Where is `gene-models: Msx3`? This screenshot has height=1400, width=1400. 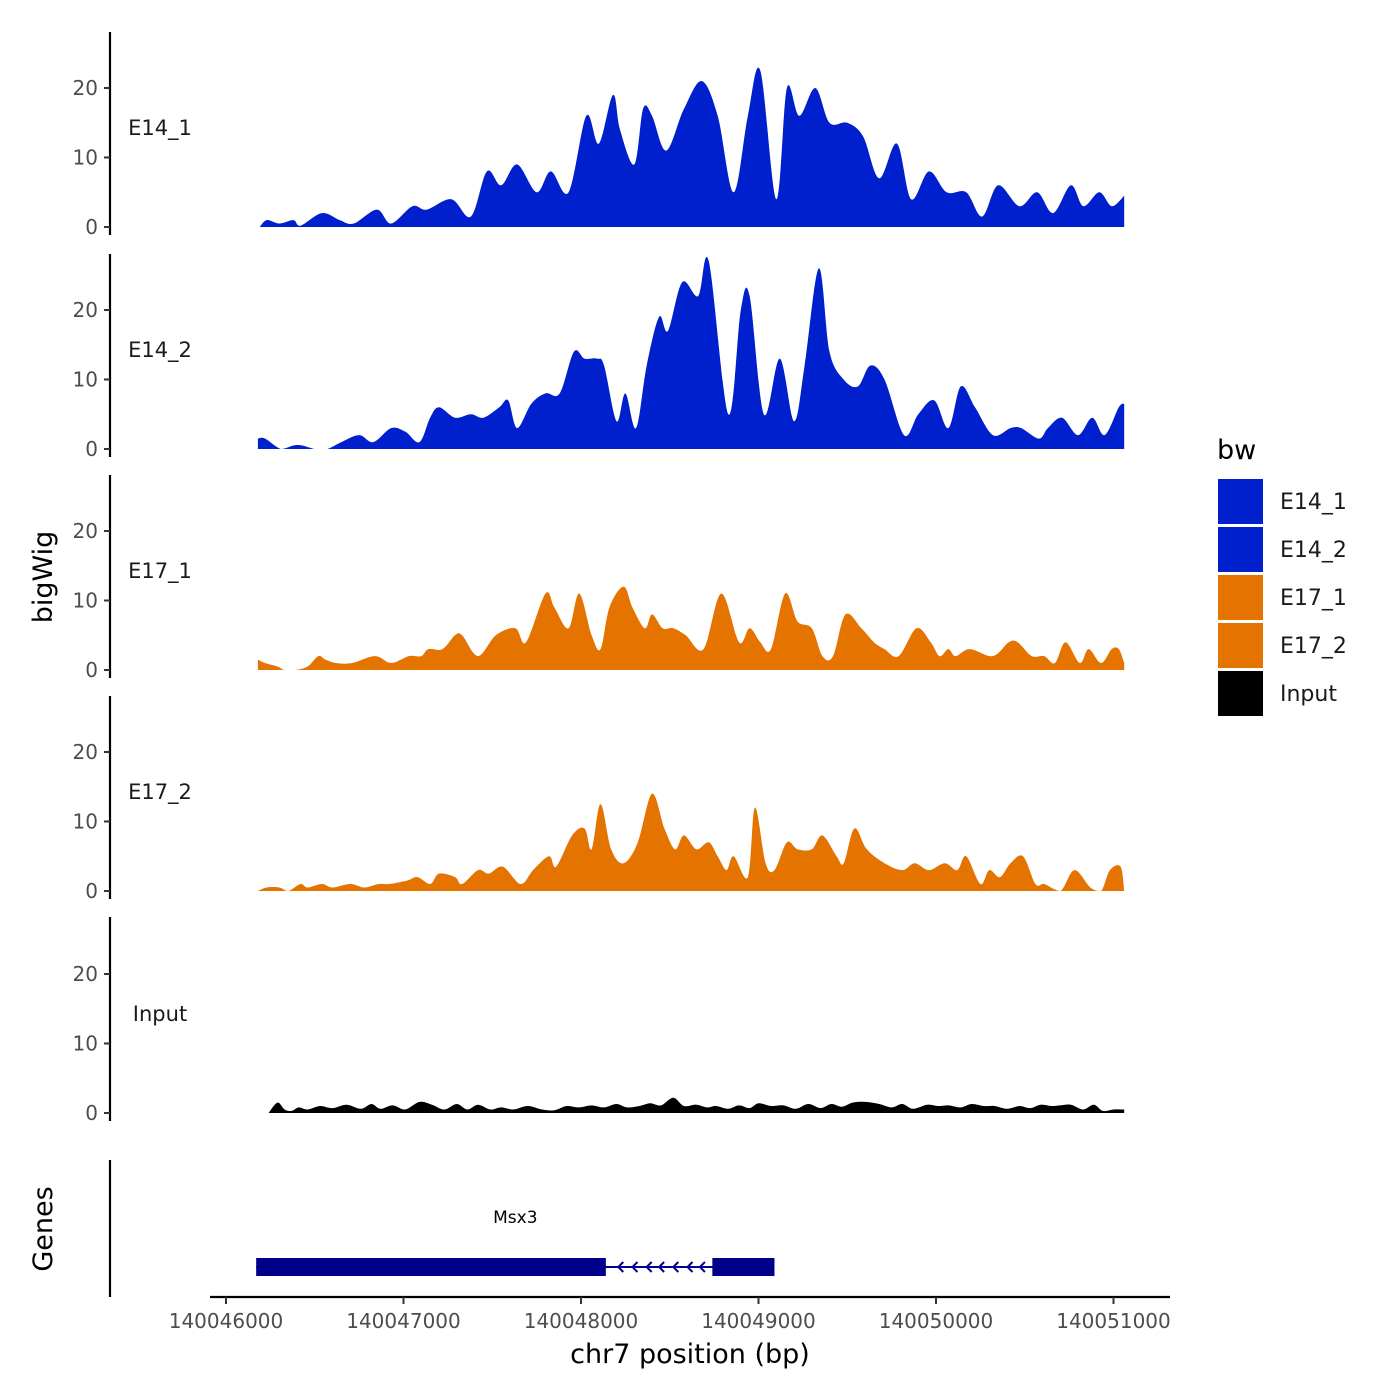
gene-models: Msx3 is located at coordinates (515, 1242).